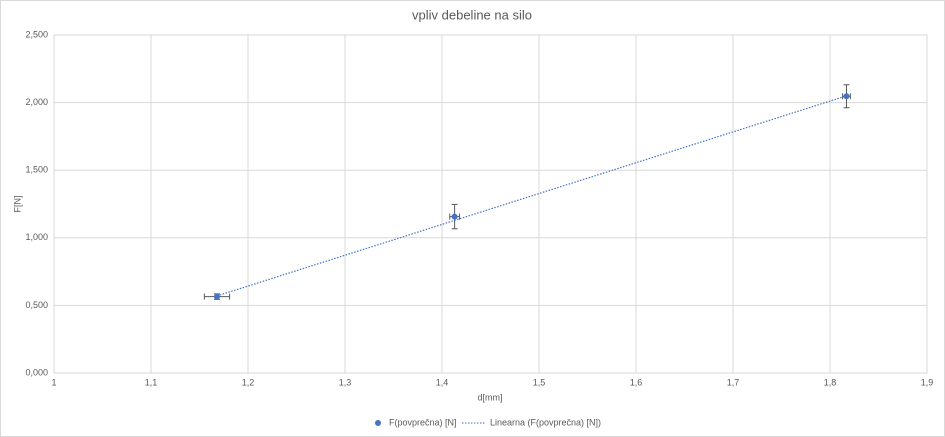 The width and height of the screenshot is (945, 437). I want to click on chart-title: vpliv debeline na silo, so click(472, 14).